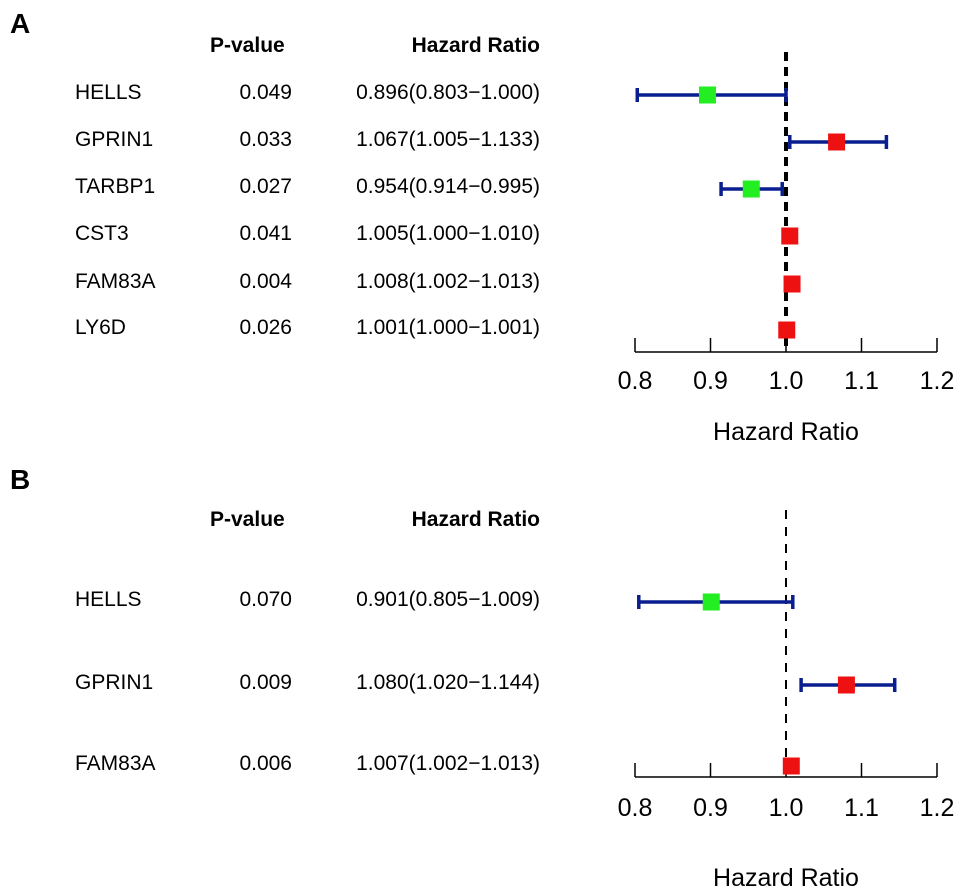  I want to click on table-row: TARBP1 0.027 0.954(0.914−0.995), so click(280, 190).